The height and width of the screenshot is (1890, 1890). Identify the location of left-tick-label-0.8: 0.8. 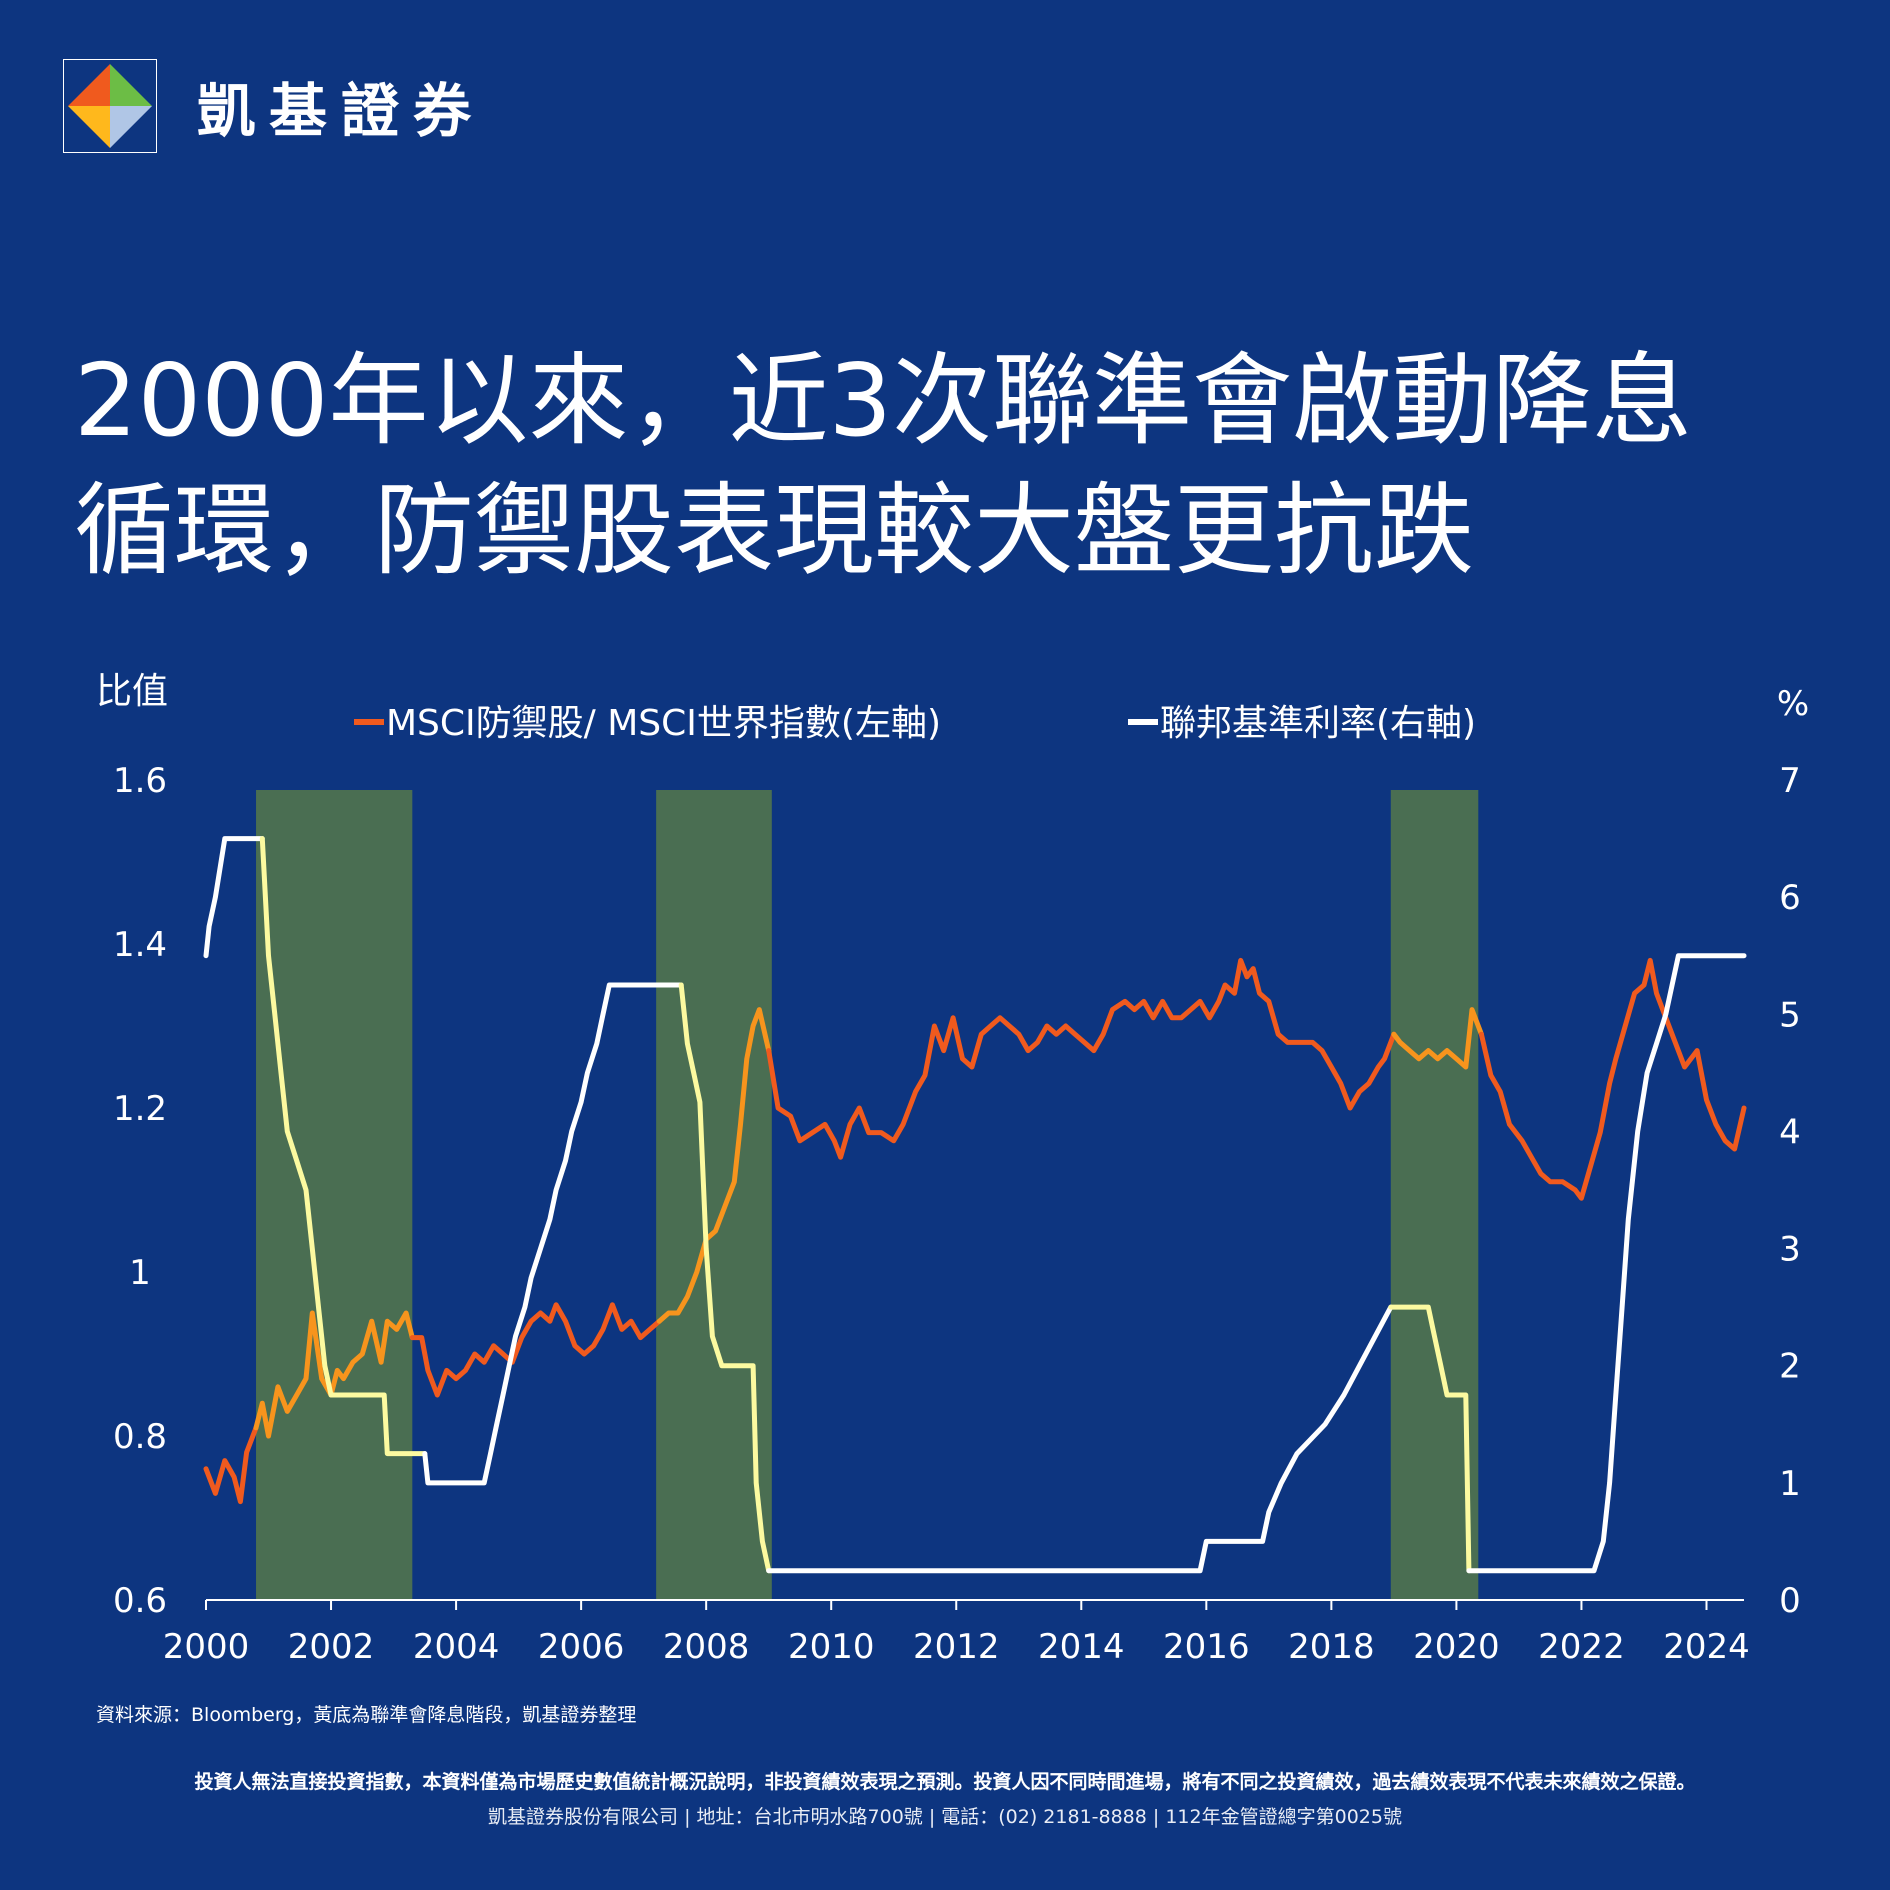
(140, 1437).